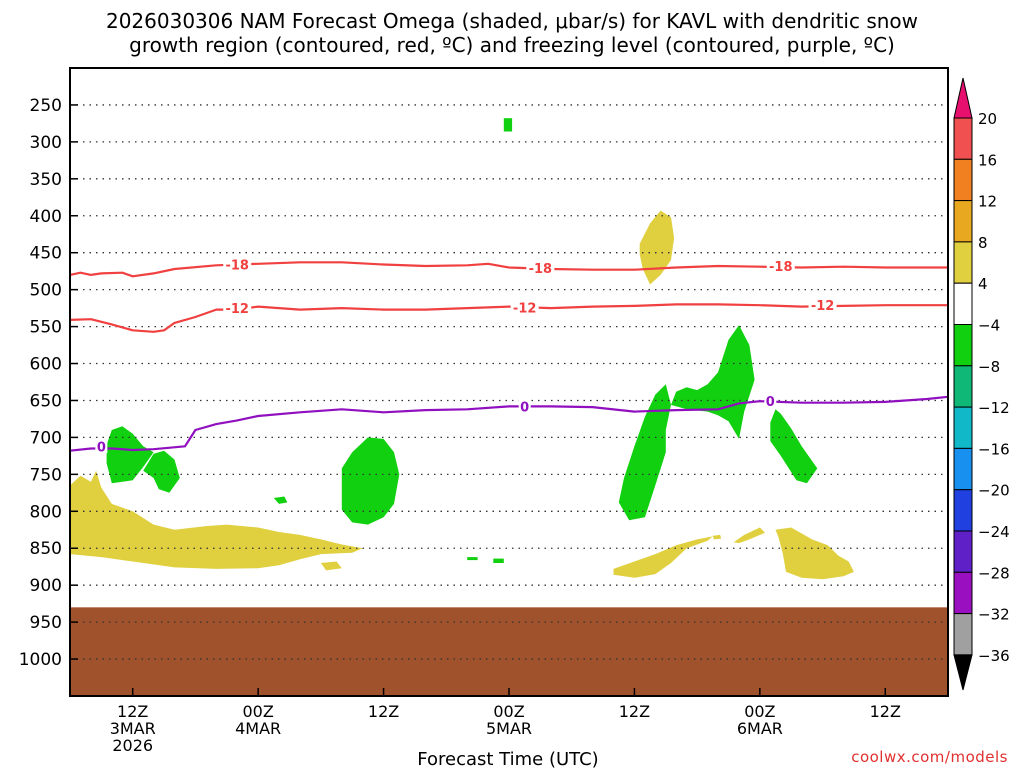 The height and width of the screenshot is (768, 1024). What do you see at coordinates (132, 745) in the screenshot?
I see `x-tick-label-0-2: 2026` at bounding box center [132, 745].